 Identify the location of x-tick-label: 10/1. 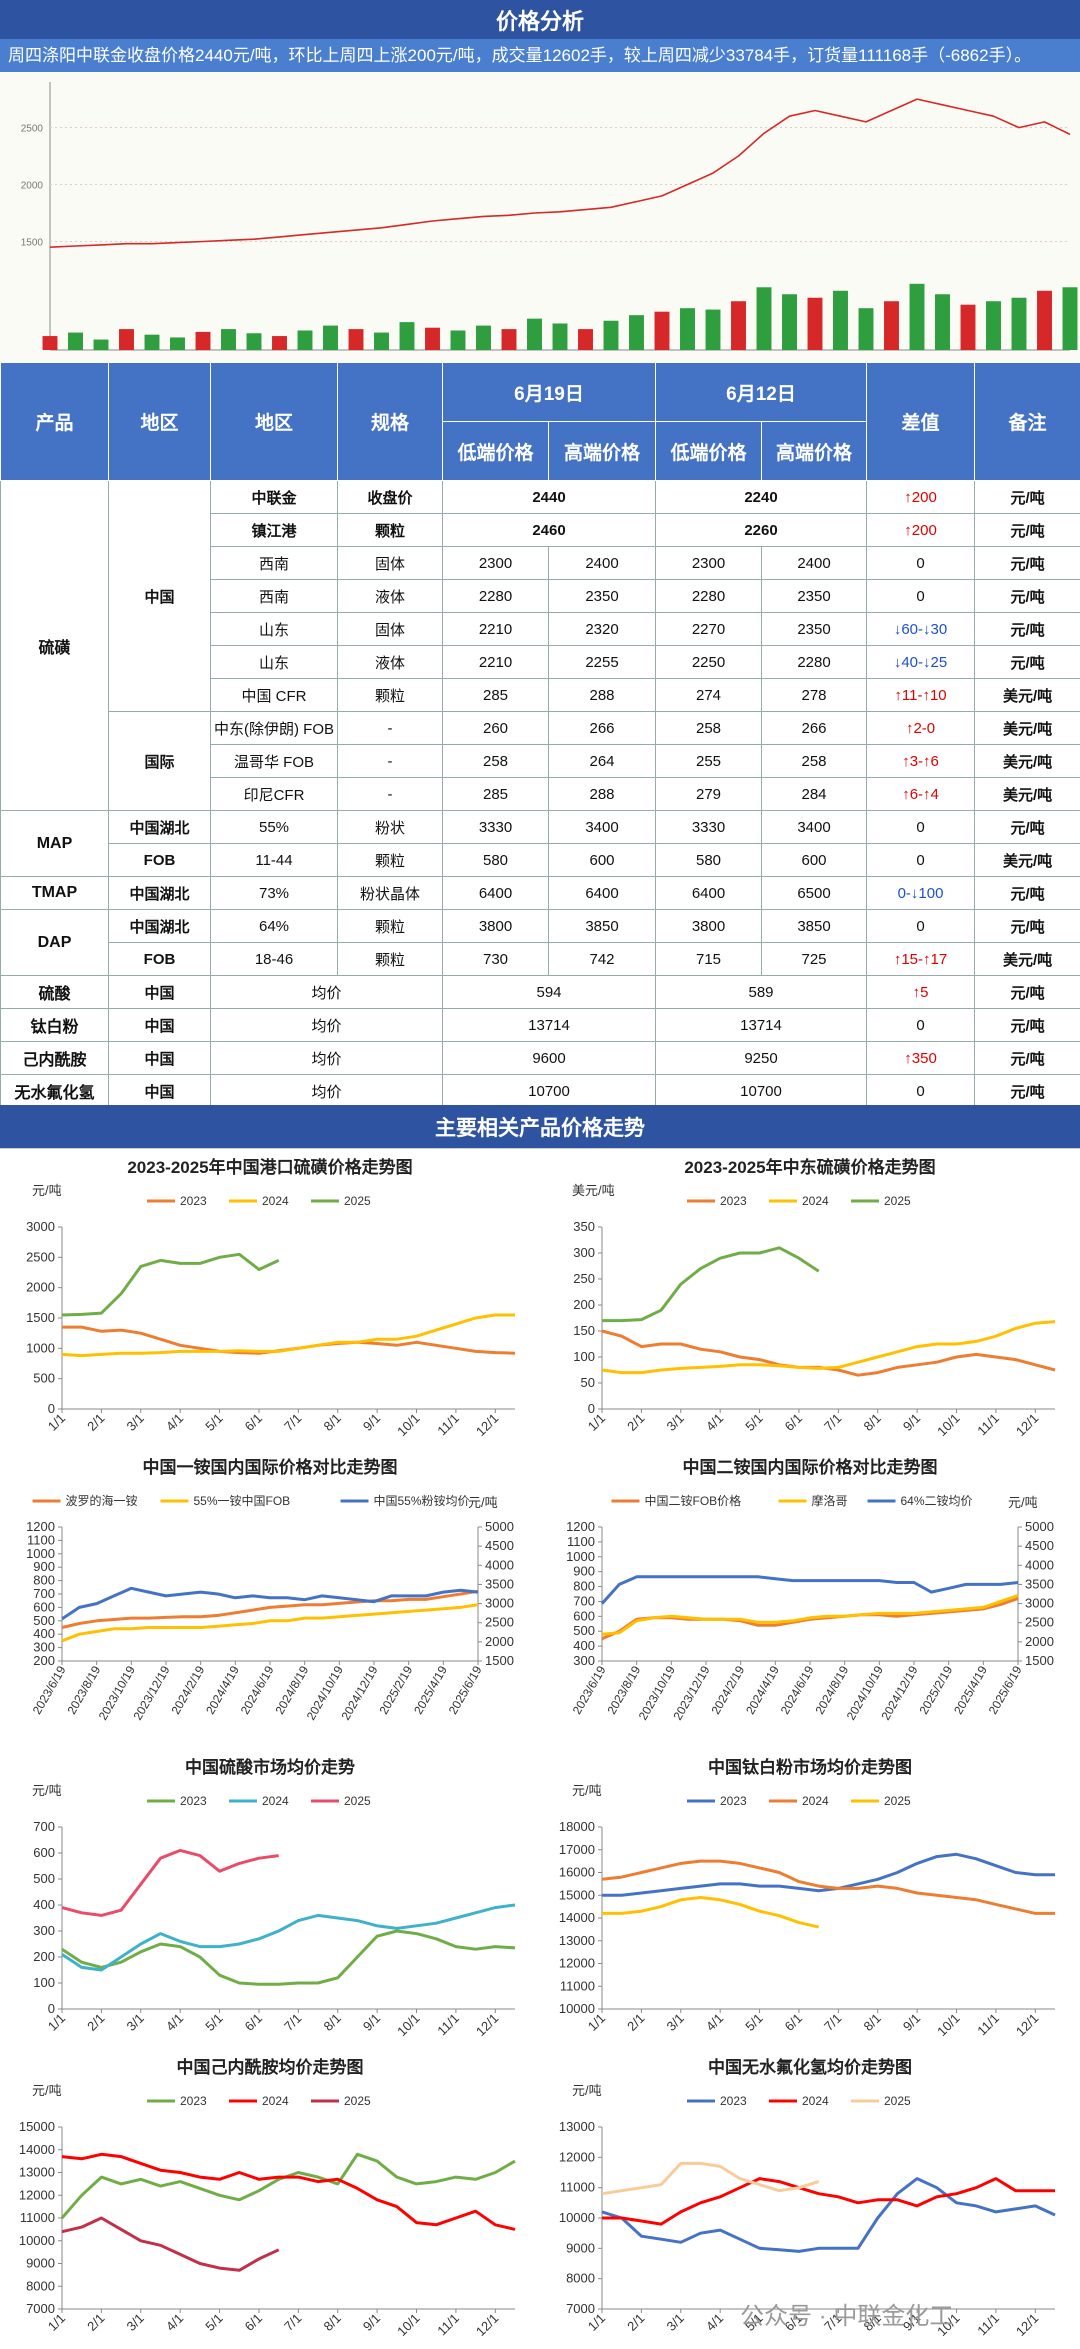
(408, 1425).